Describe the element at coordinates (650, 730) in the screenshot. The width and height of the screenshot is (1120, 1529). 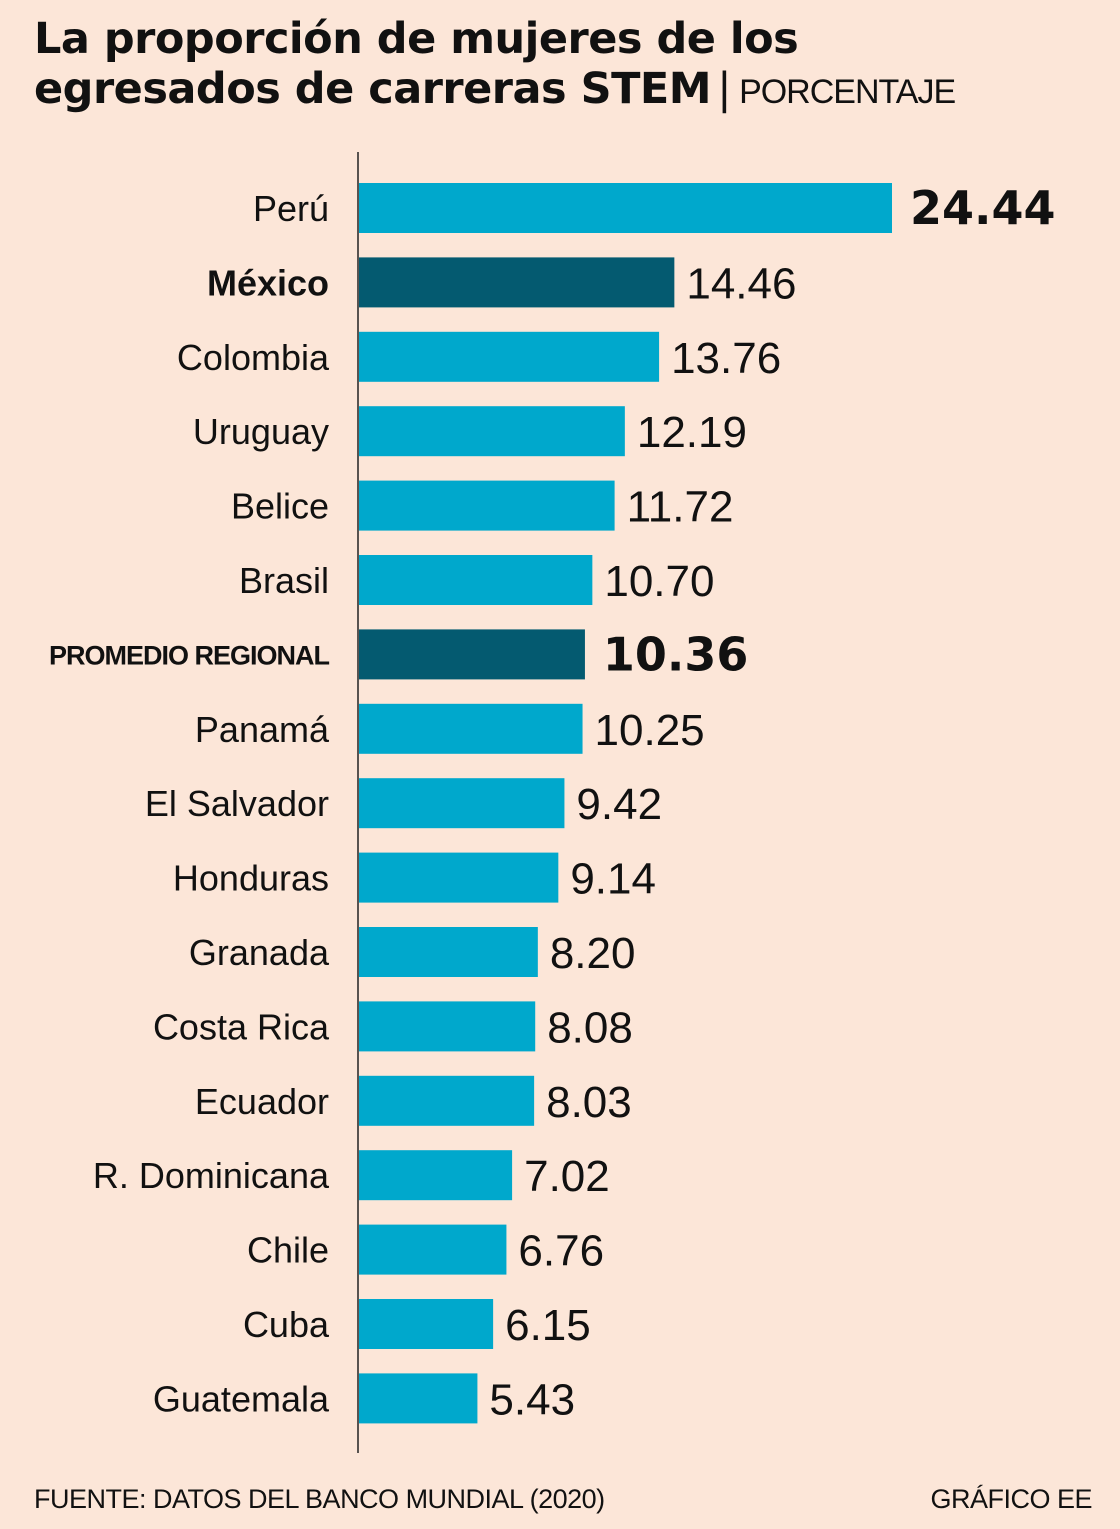
I see `value-label: 10.25` at that location.